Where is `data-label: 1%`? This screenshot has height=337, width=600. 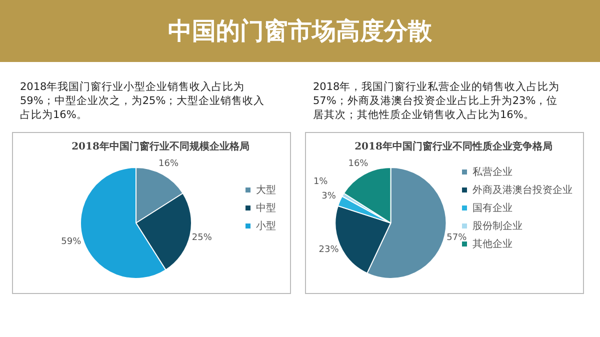
data-label: 1% is located at coordinates (320, 181).